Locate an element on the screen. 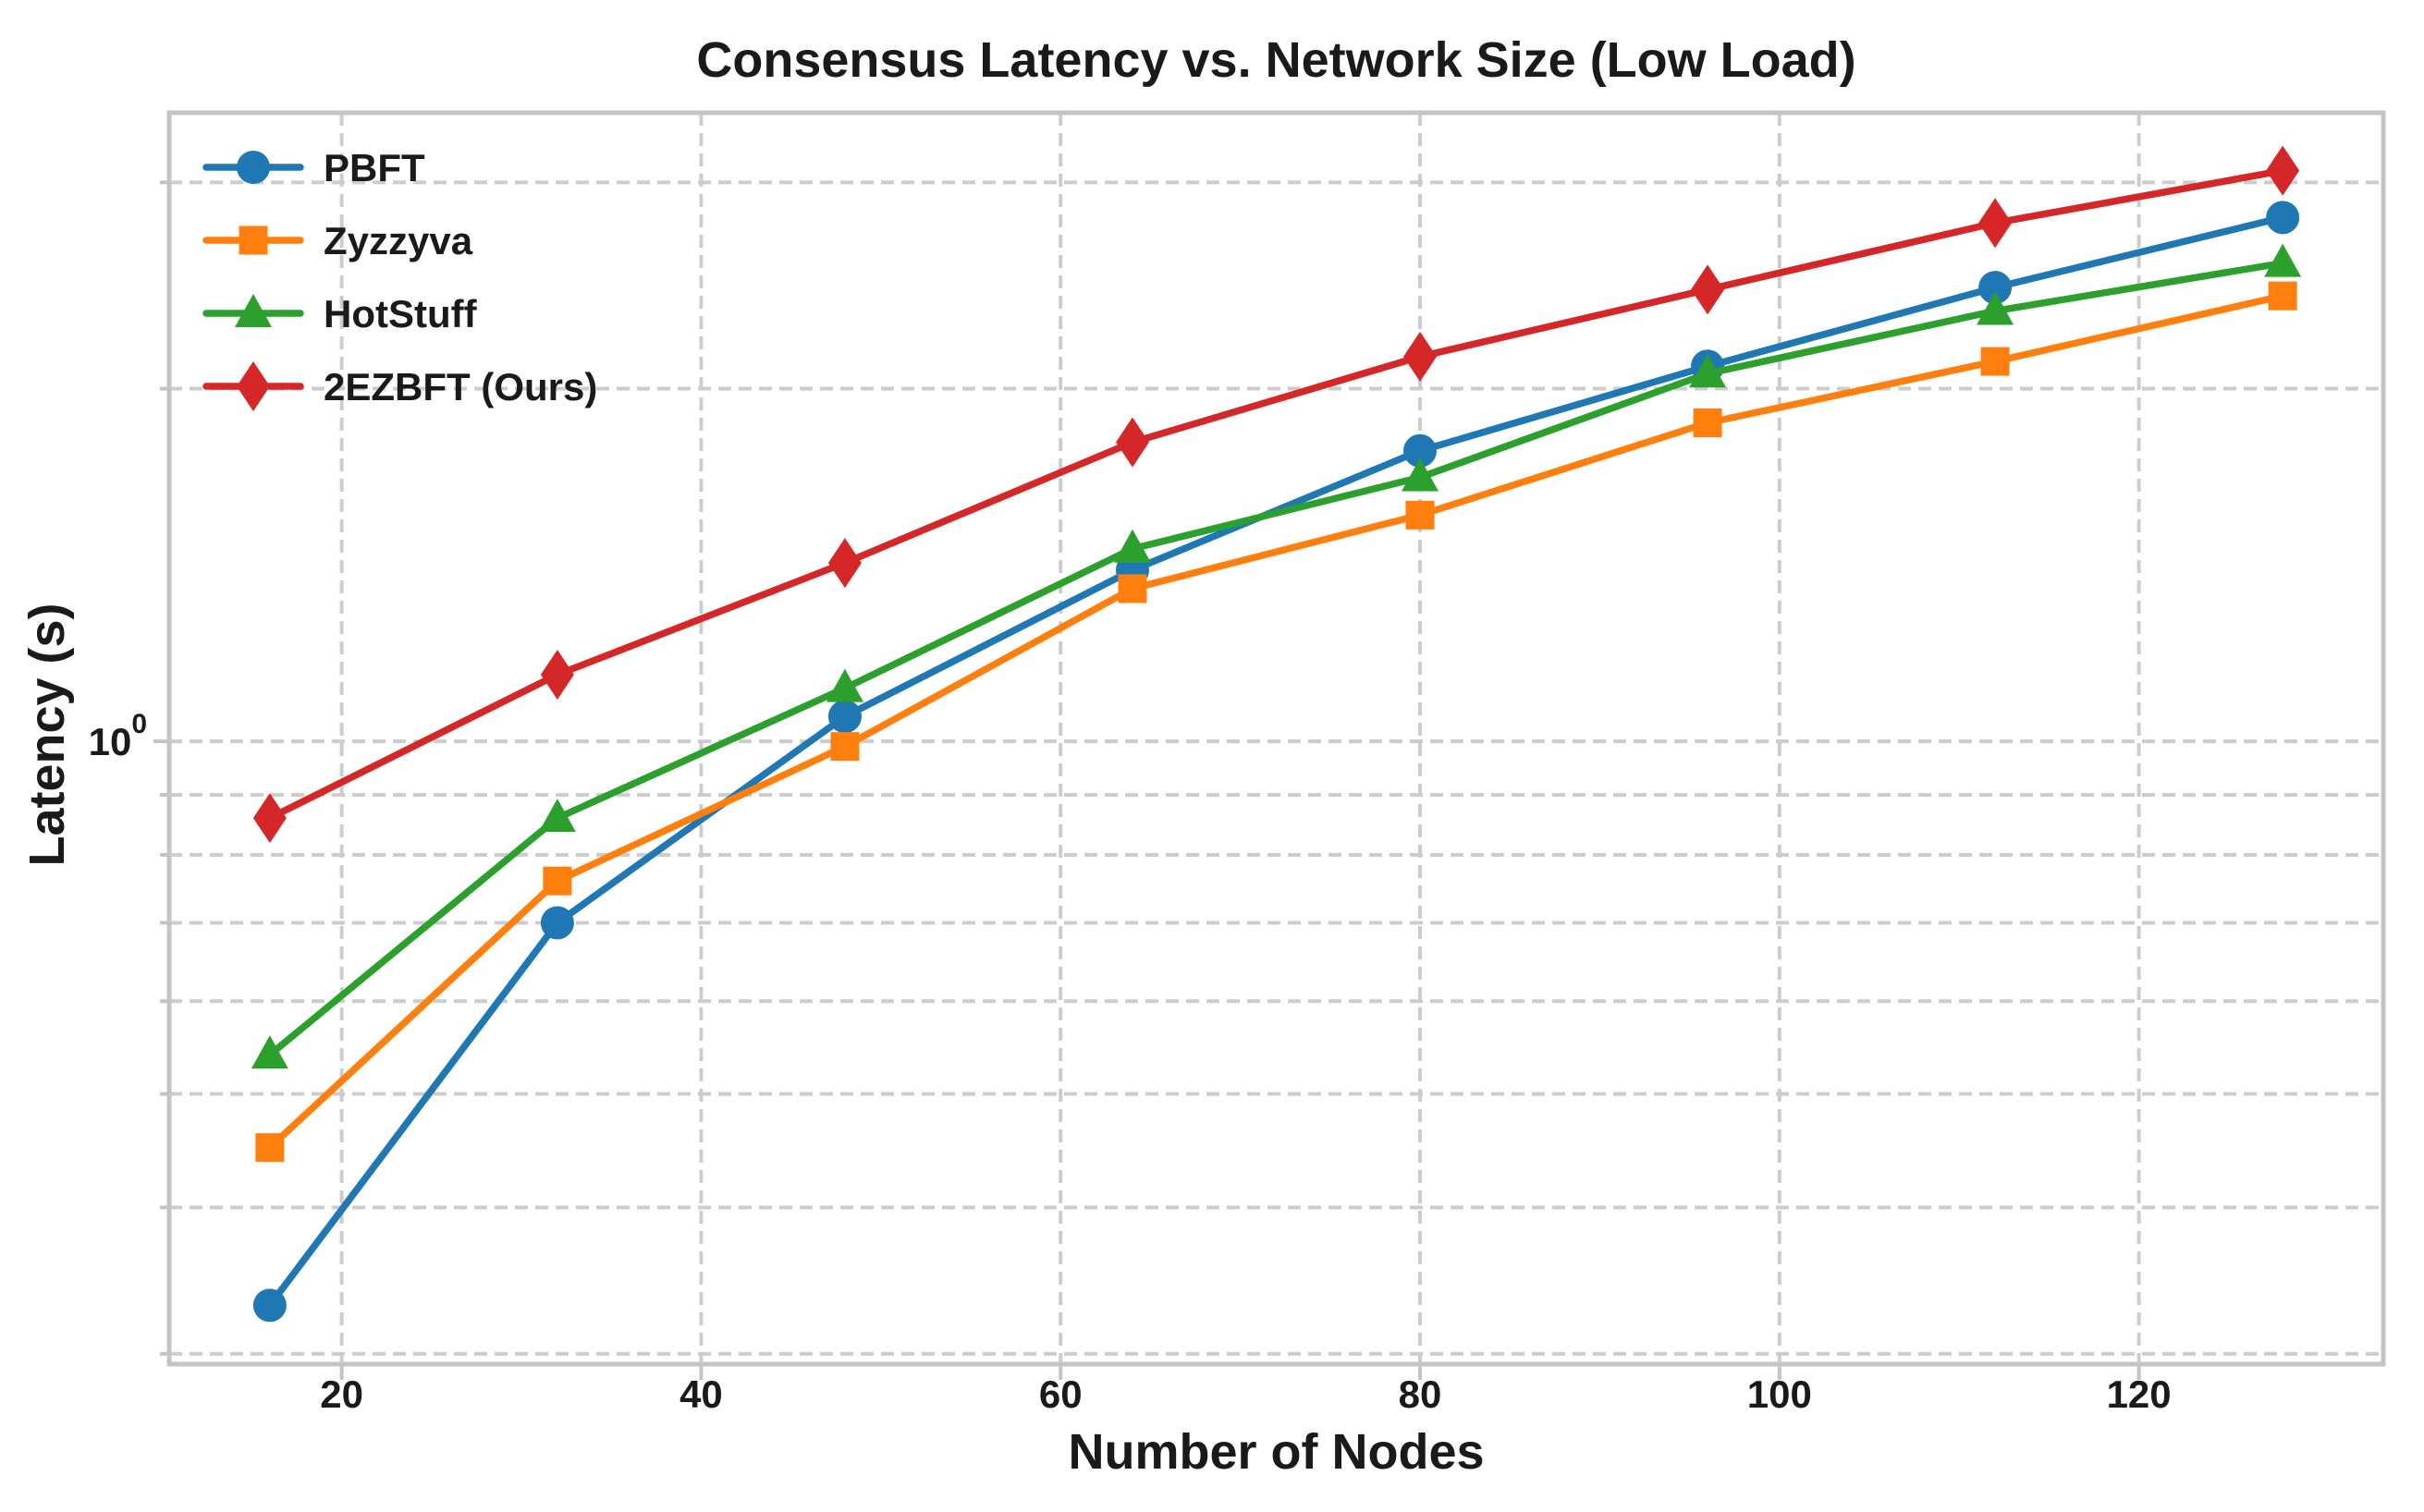 This screenshot has height=1512, width=2424. legend-item-zyzzyva: Zyzzyva is located at coordinates (338, 241).